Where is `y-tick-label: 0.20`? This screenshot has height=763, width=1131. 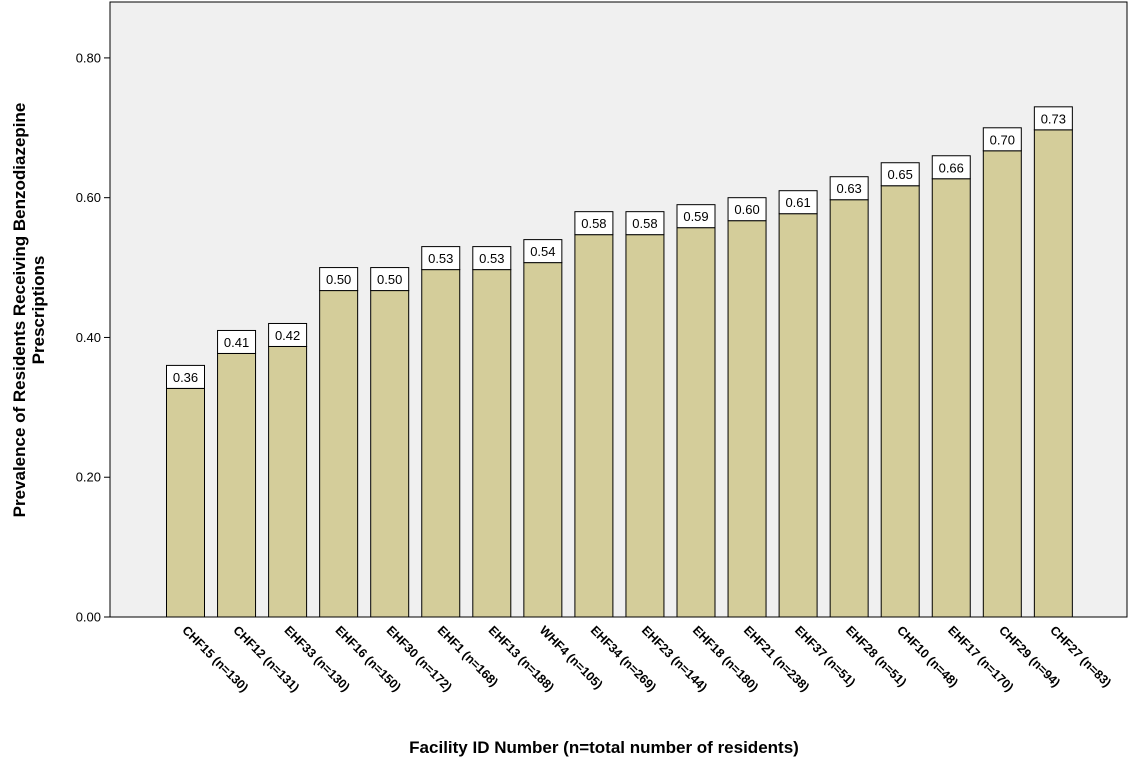
y-tick-label: 0.20 is located at coordinates (88, 477).